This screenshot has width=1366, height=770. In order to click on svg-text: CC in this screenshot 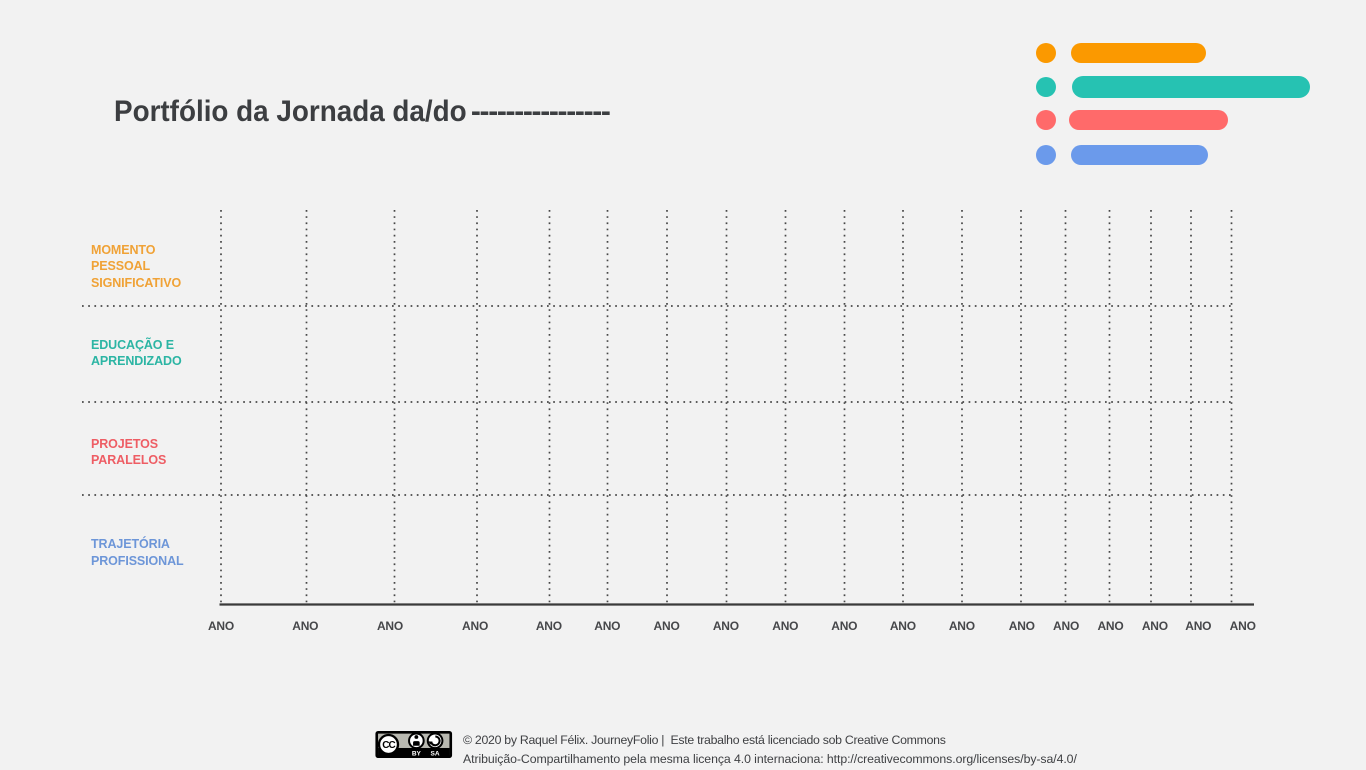, I will do `click(388, 745)`.